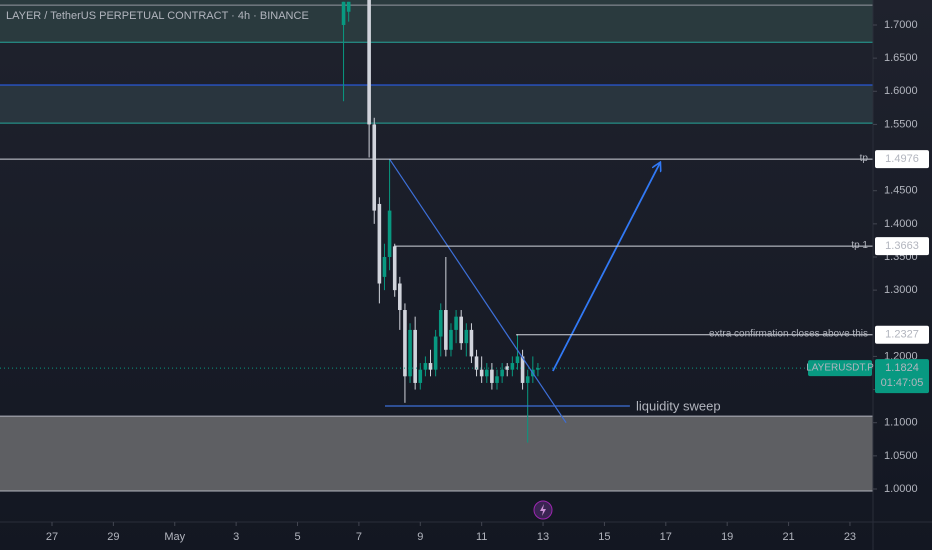 The image size is (932, 550). What do you see at coordinates (420, 537) in the screenshot?
I see `x-tick-label: 9` at bounding box center [420, 537].